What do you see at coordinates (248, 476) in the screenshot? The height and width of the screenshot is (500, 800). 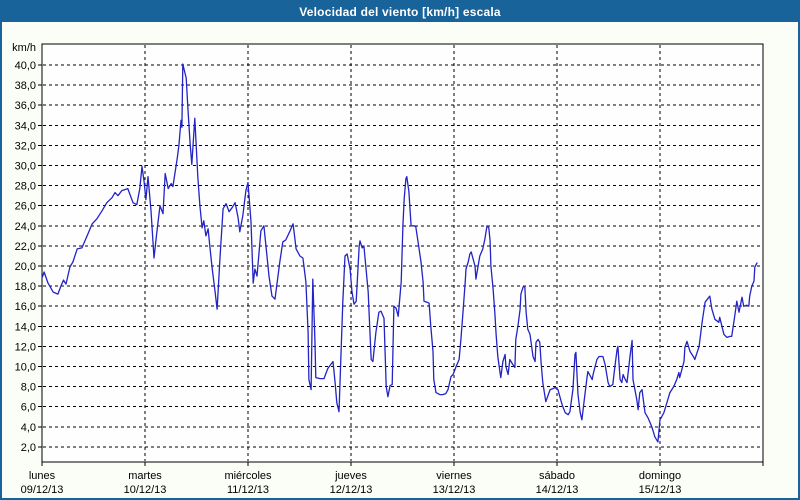 I see `day-name-label: miércoles` at bounding box center [248, 476].